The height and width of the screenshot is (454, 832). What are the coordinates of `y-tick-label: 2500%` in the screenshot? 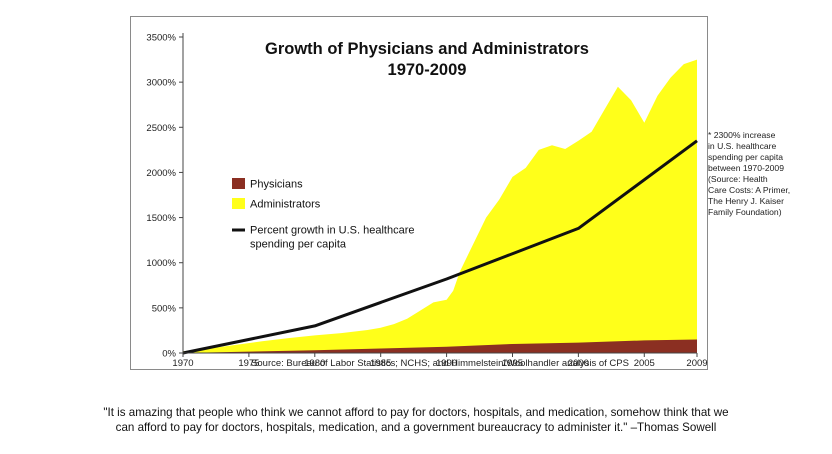 It's located at (161, 128).